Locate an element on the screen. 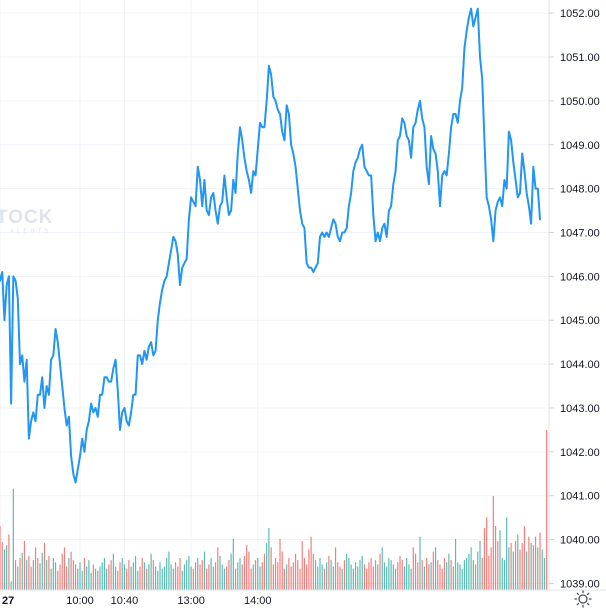 The height and width of the screenshot is (610, 606). price-tick-label: 1040.00 is located at coordinates (580, 541).